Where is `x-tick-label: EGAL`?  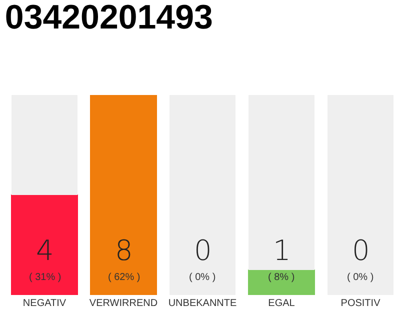
x-tick-label: EGAL is located at coordinates (282, 303).